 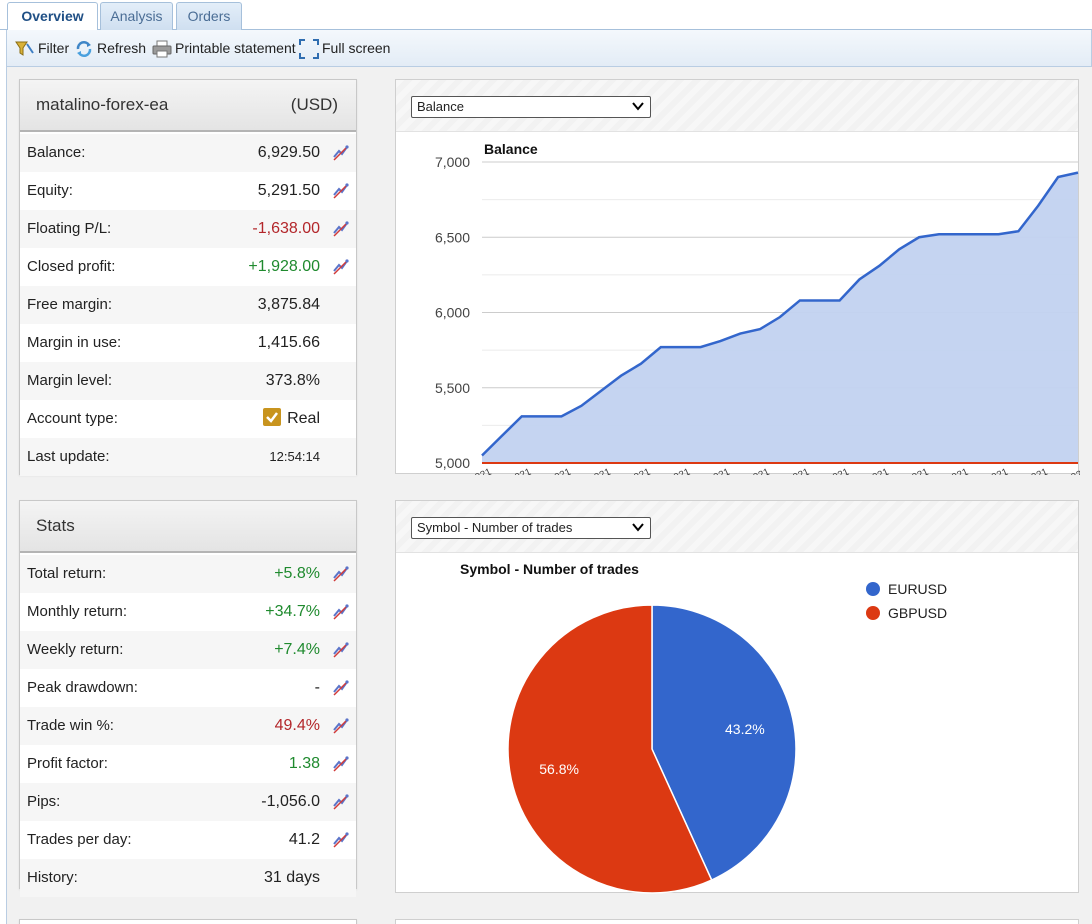 What do you see at coordinates (341, 612) in the screenshot?
I see `monthly-return-chart-icon` at bounding box center [341, 612].